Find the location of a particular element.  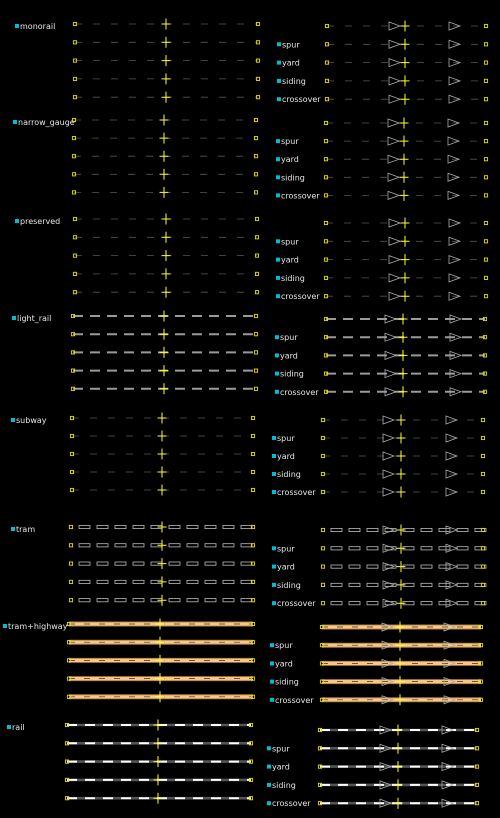

group-label: monorail is located at coordinates (37, 26).